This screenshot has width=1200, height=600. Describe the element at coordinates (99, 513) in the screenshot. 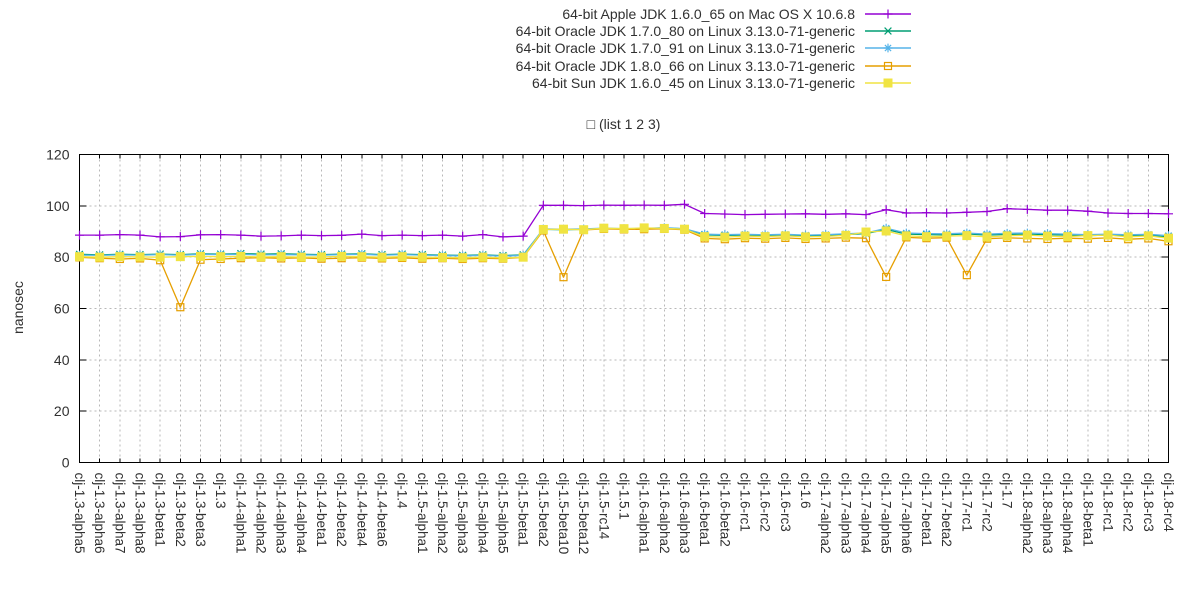

I see `x-tick-label: clj-1.3-alpha6` at that location.